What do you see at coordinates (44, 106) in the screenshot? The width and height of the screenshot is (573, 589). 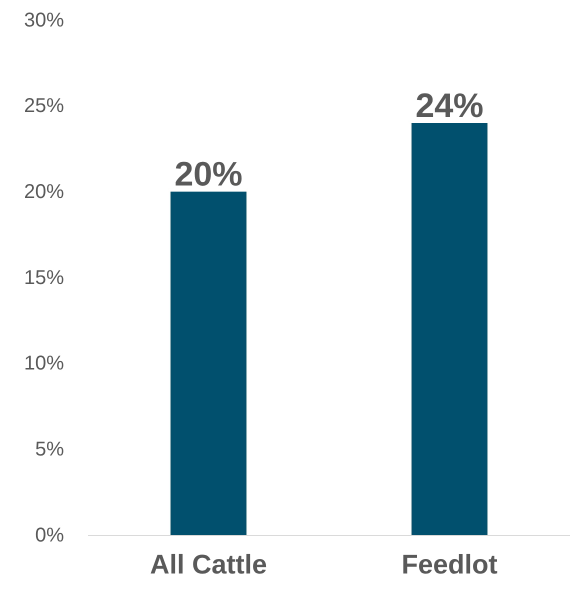 I see `y-tick-label: 25%` at bounding box center [44, 106].